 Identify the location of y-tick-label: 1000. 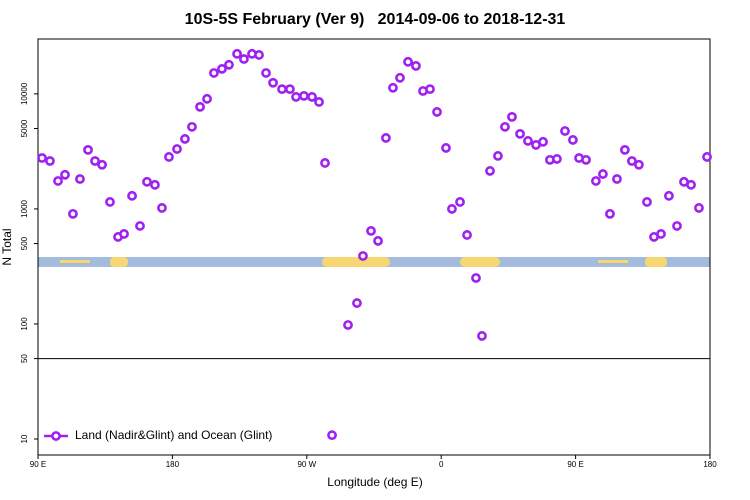
(24, 208).